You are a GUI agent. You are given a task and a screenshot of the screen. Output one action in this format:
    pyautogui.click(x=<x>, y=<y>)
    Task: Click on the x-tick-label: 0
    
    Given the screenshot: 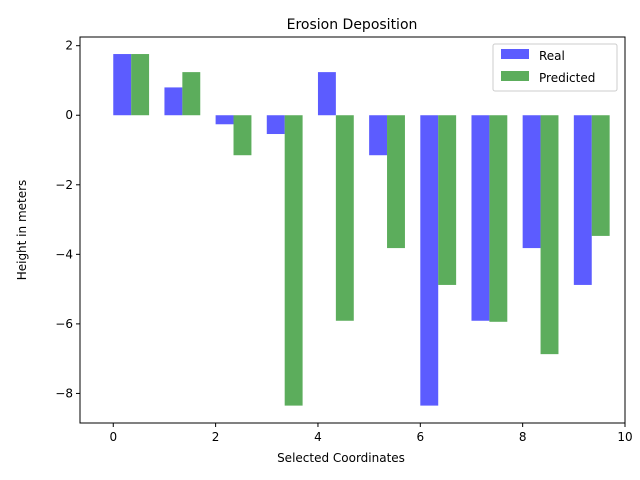 What is the action you would take?
    pyautogui.click(x=113, y=437)
    